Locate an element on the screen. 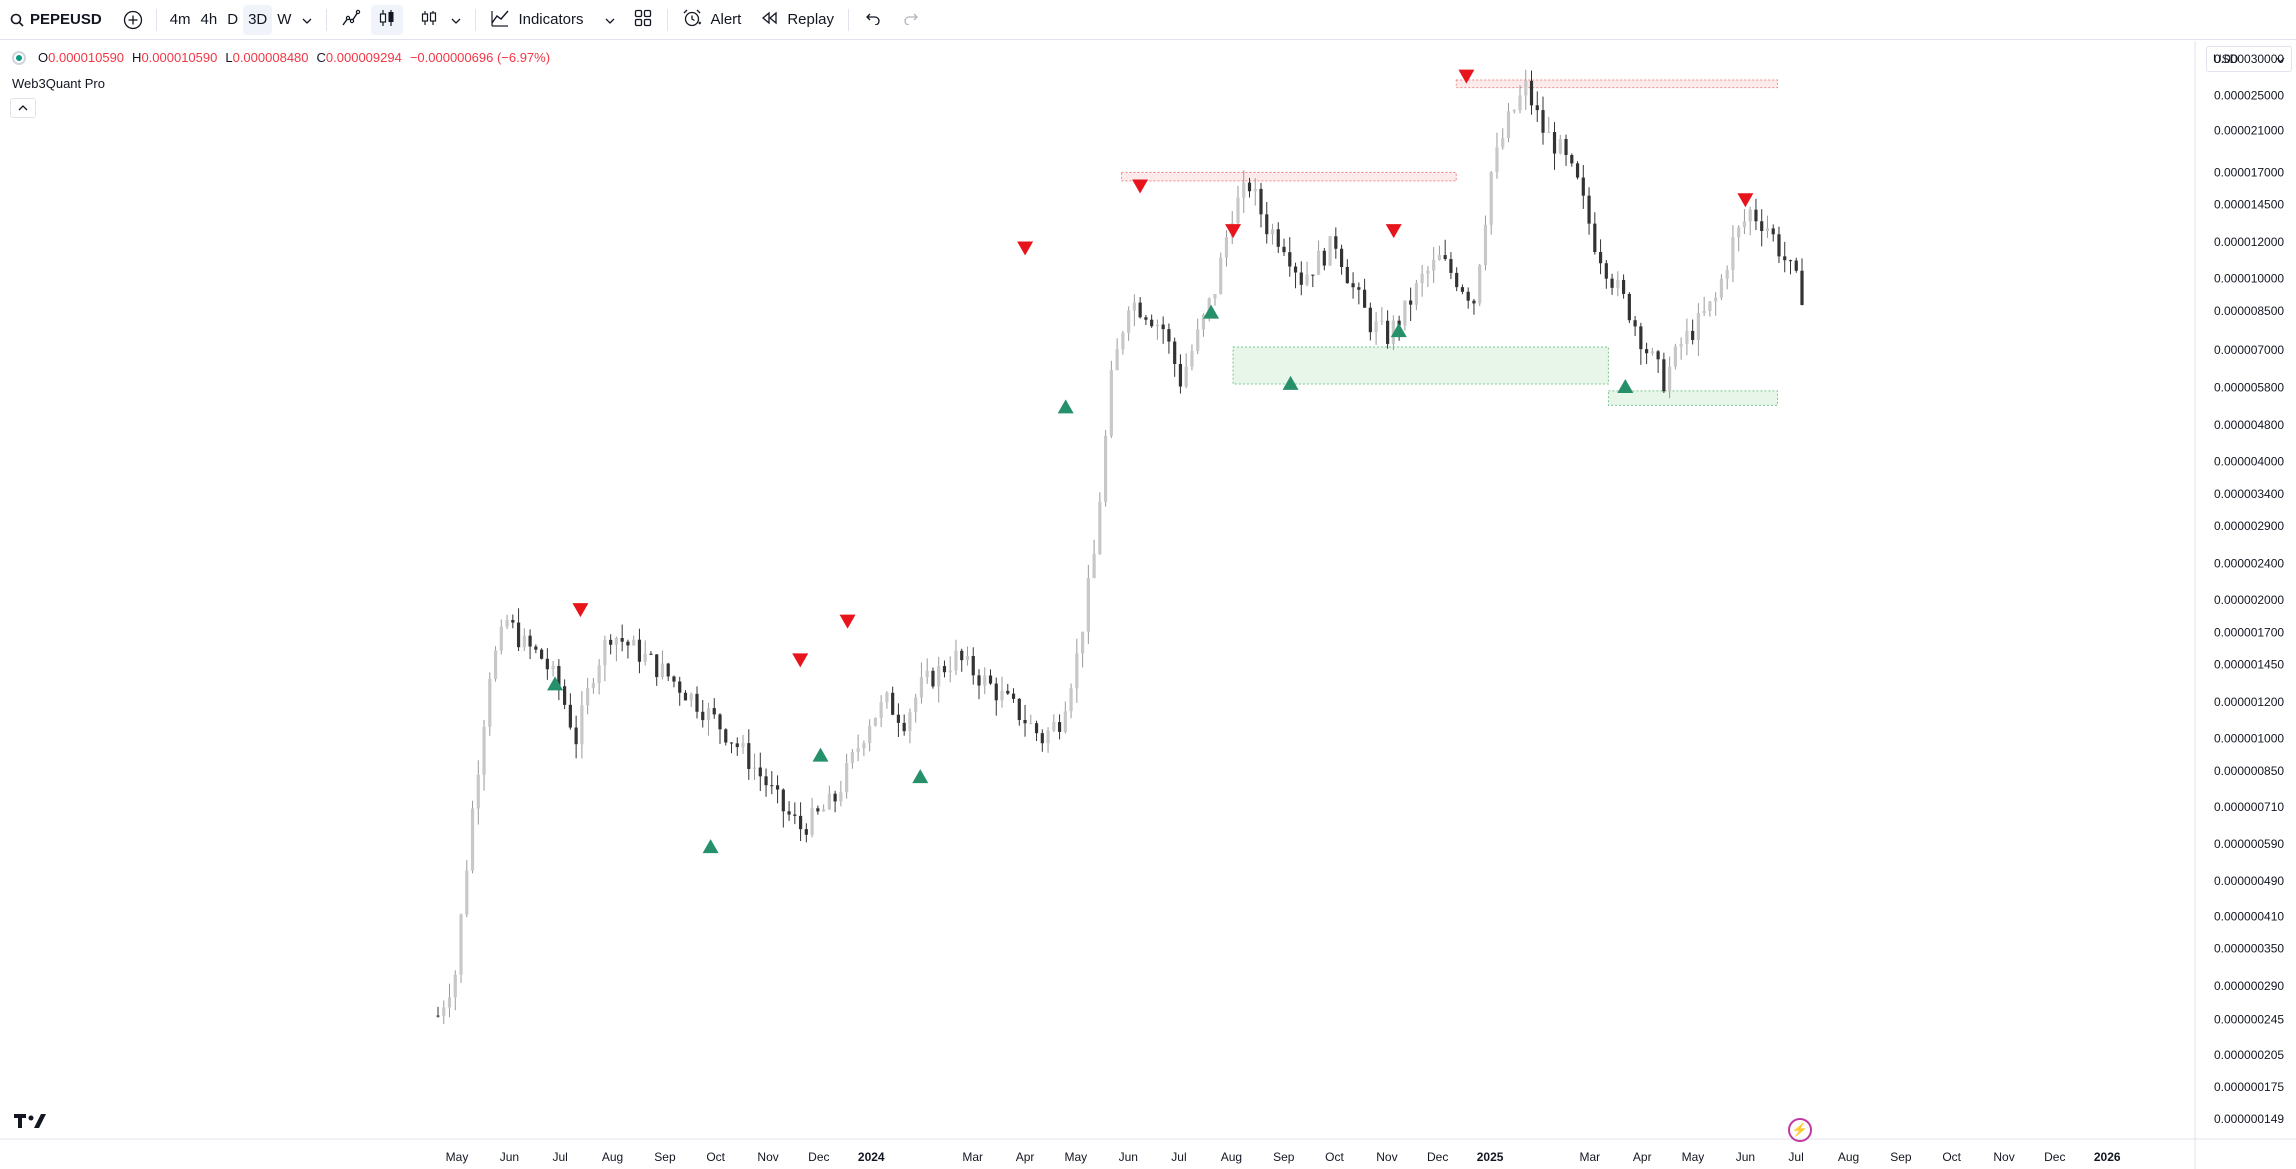  high-label: H is located at coordinates (137, 57).